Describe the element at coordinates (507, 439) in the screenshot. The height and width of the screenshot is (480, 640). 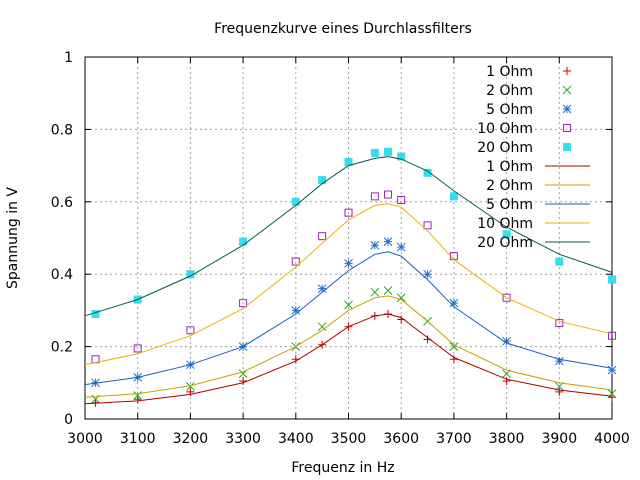
I see `x-tick-label: 3800` at that location.